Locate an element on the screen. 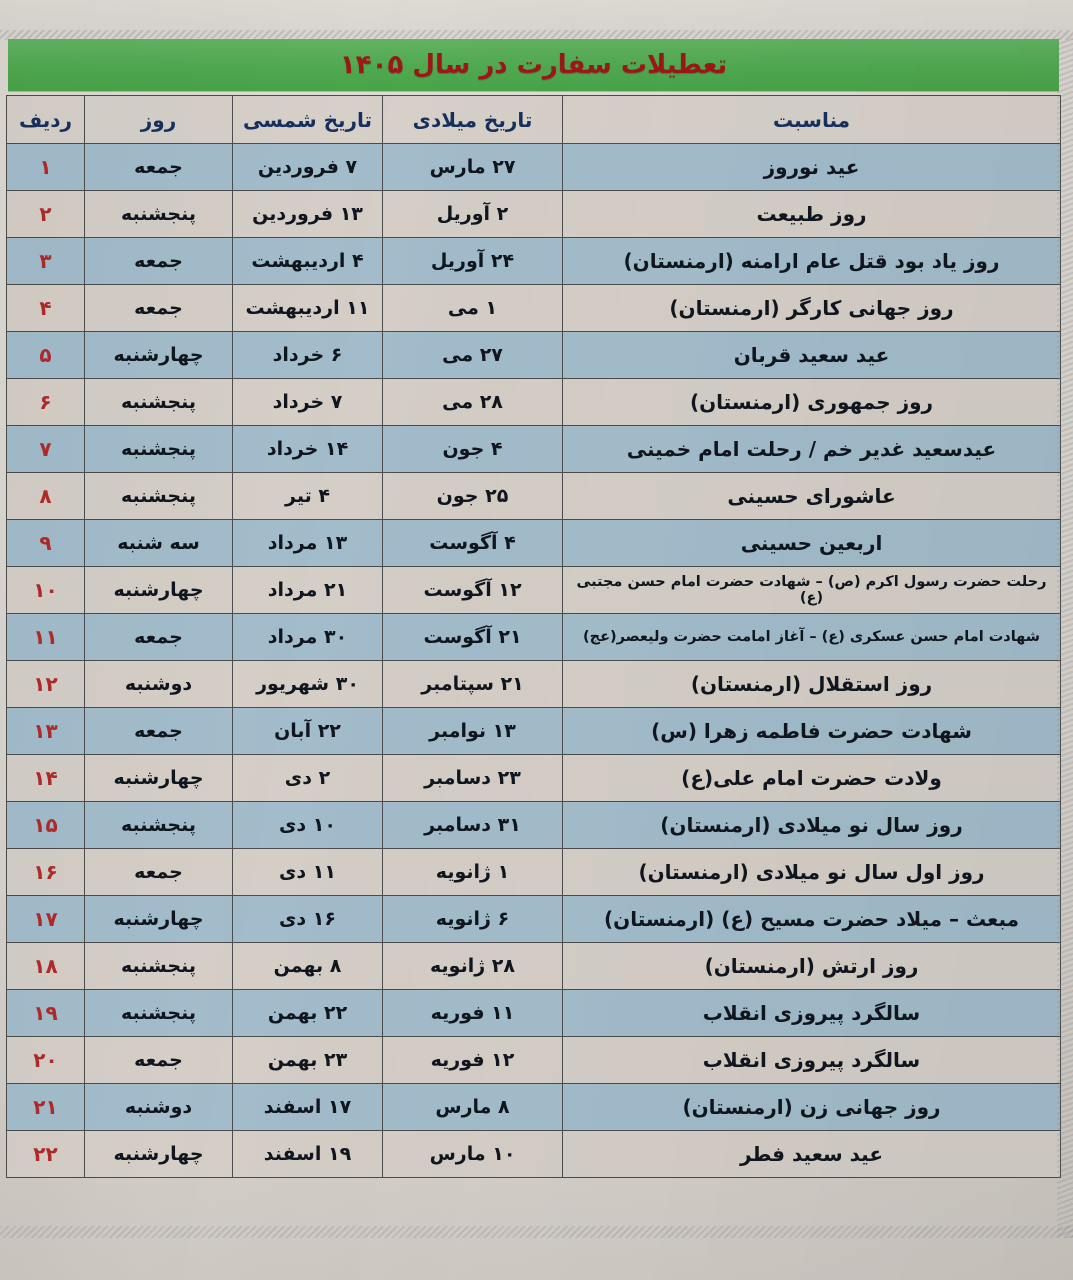  table-row: عاشورای حسینی ۲۵ جون ۴ تیر پنجشنبه ۸ is located at coordinates (533, 496).